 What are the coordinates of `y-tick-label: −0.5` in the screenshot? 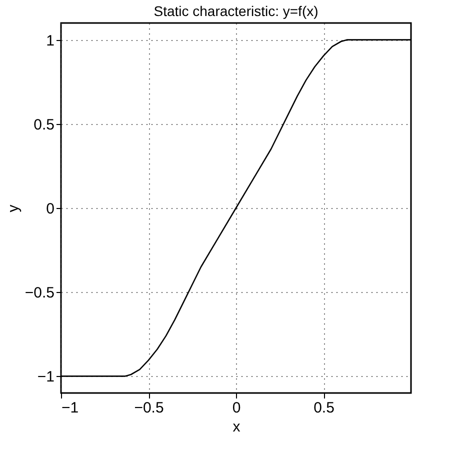 It's located at (39, 293).